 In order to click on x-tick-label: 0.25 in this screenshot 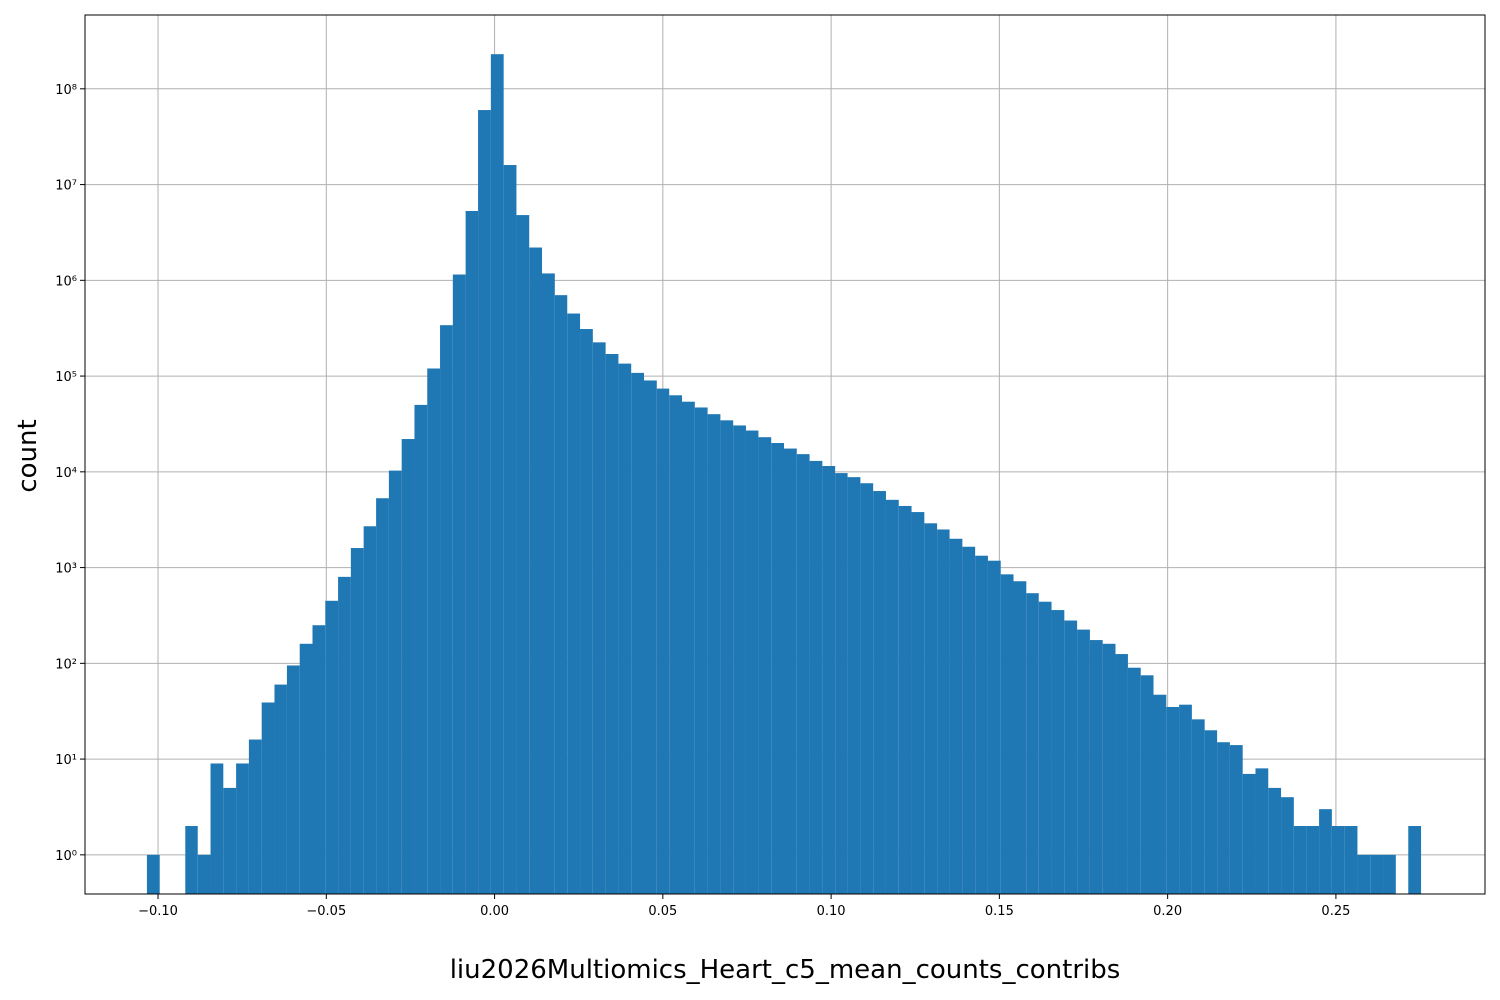, I will do `click(1335, 911)`.